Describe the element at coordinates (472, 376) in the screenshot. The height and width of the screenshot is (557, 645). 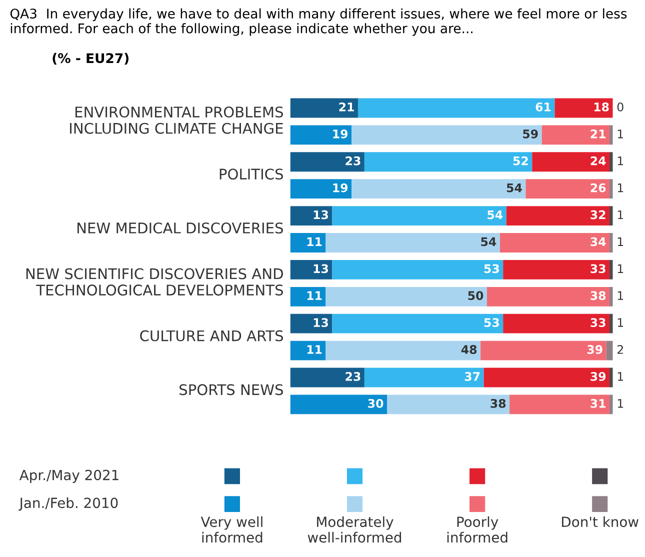
I see `data-label: 37` at that location.